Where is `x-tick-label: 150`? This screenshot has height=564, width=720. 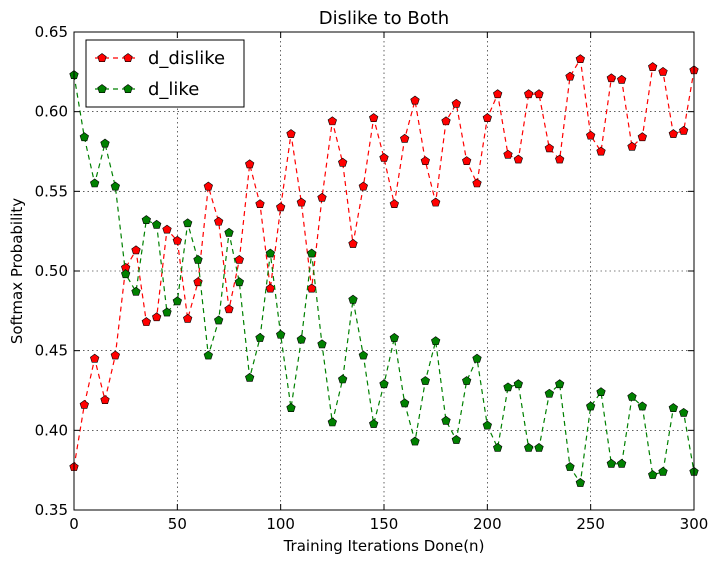
x-tick-label: 150 is located at coordinates (384, 524).